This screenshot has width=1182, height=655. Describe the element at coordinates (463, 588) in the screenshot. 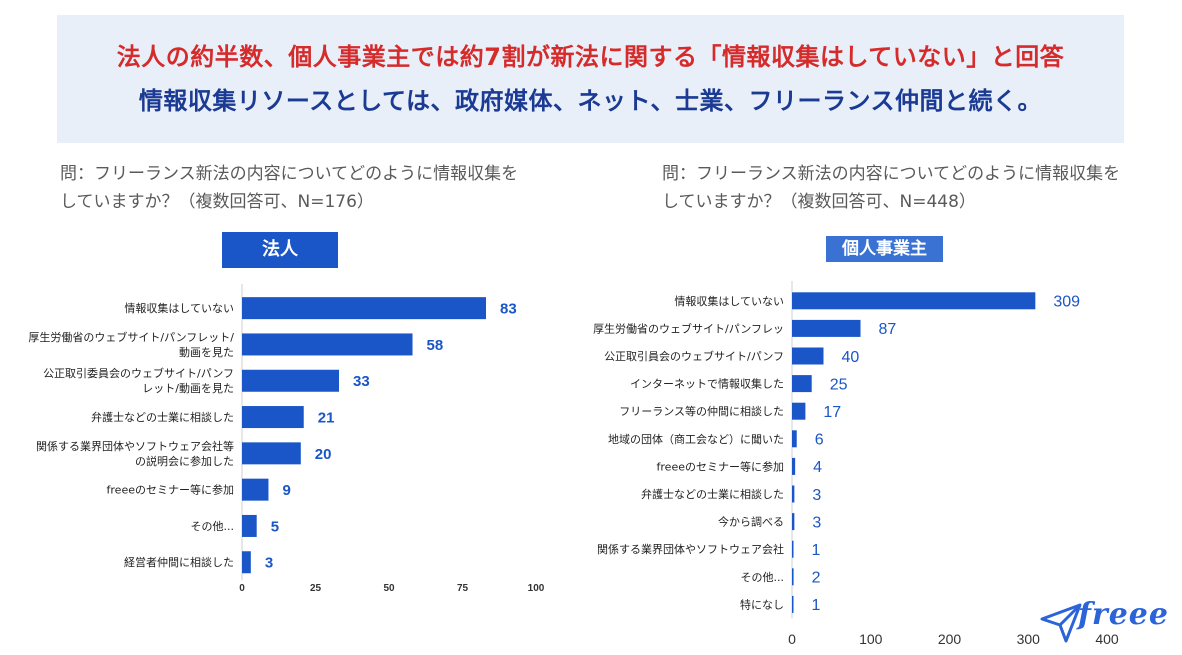

I see `x-tick-label: 75` at that location.